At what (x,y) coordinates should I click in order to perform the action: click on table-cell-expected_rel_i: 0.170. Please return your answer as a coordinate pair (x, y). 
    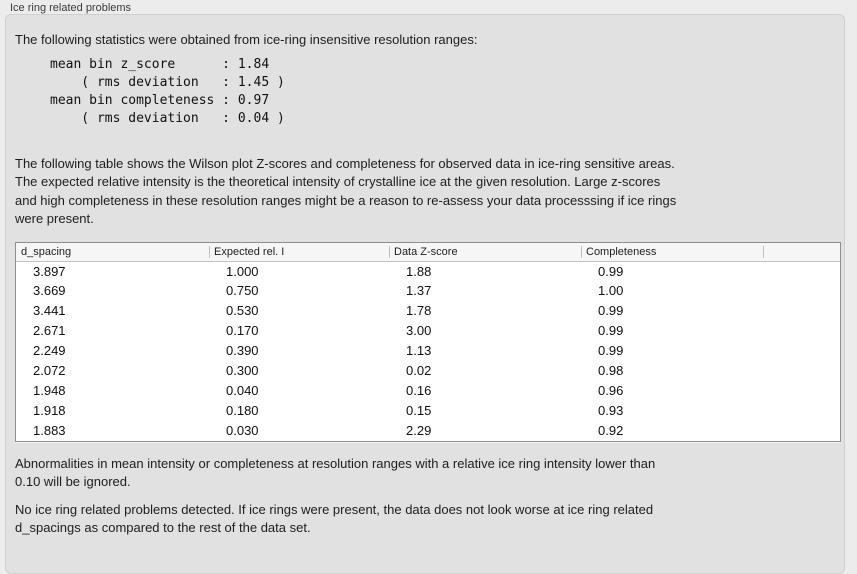
    Looking at the image, I should click on (242, 331).